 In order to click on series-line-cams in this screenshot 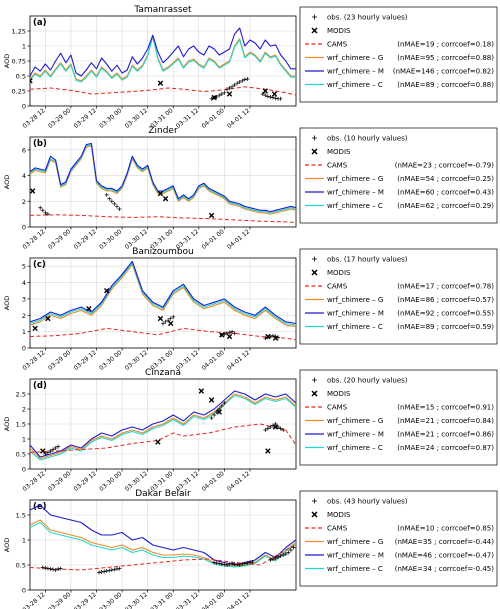, I will do `click(163, 557)`.